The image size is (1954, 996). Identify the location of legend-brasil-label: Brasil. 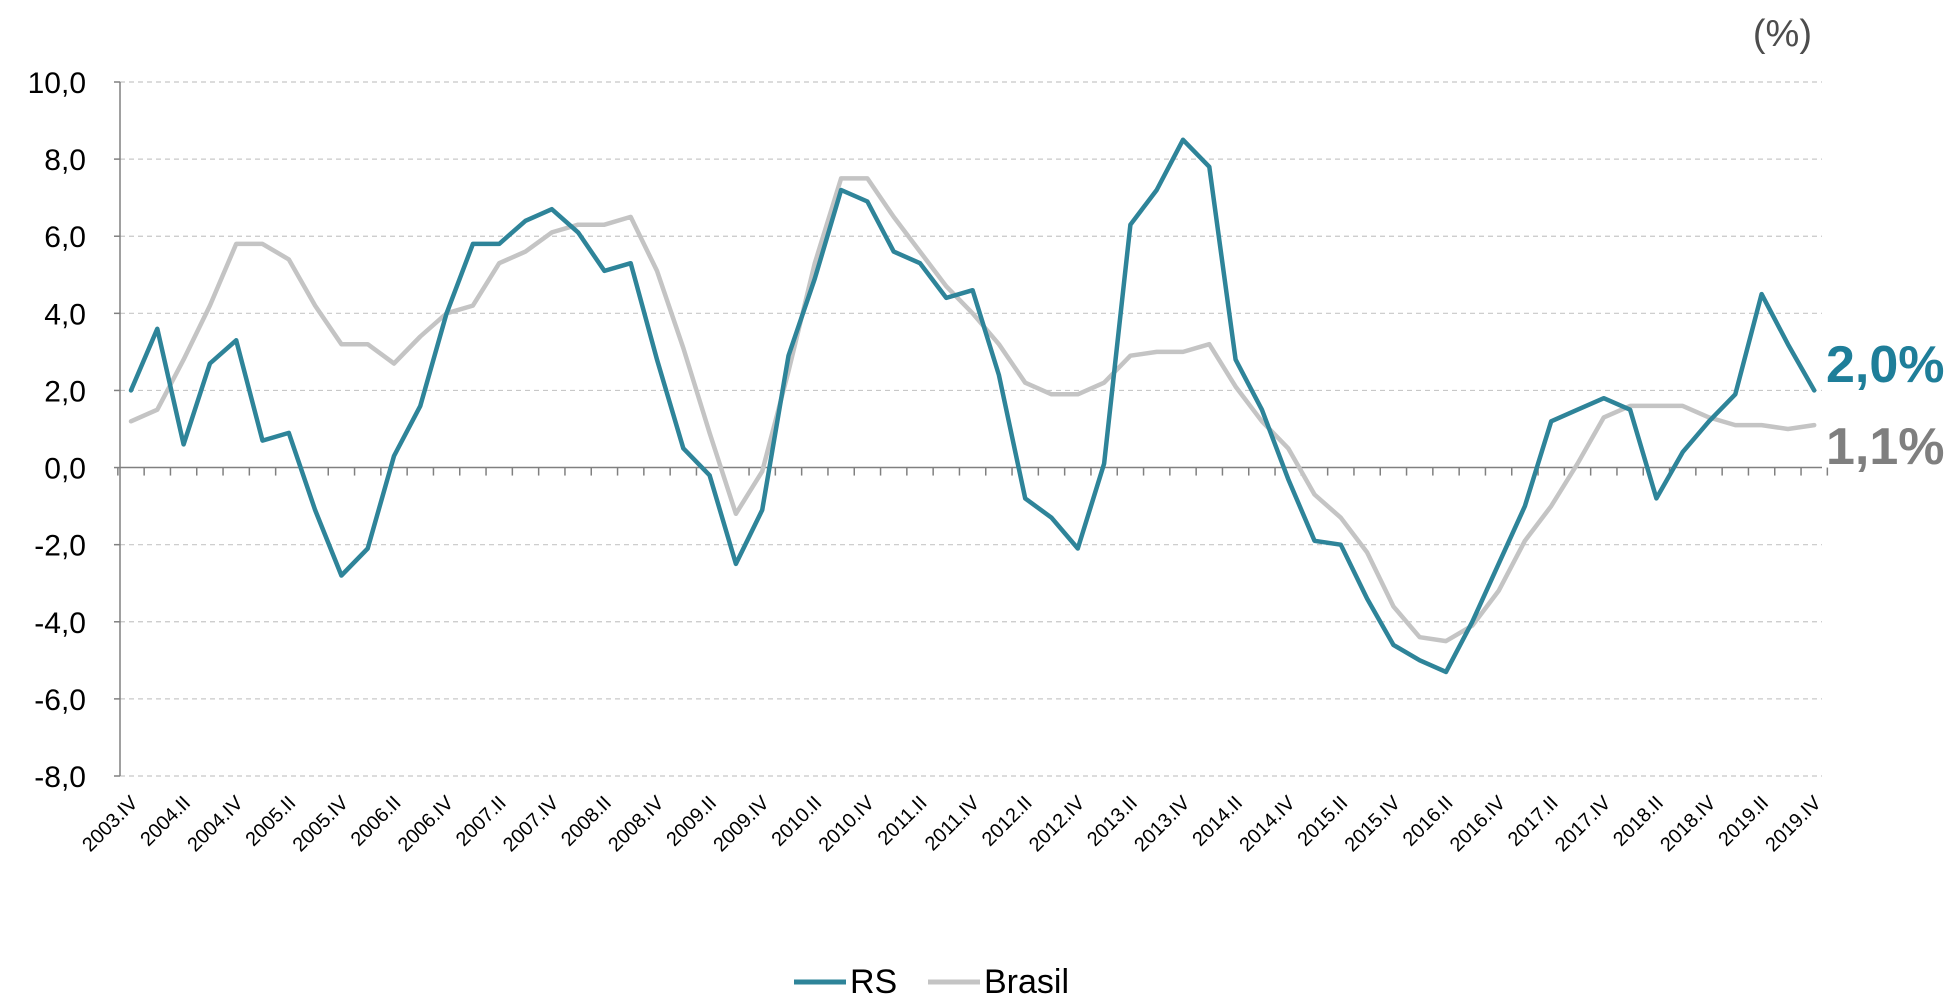
(1026, 979).